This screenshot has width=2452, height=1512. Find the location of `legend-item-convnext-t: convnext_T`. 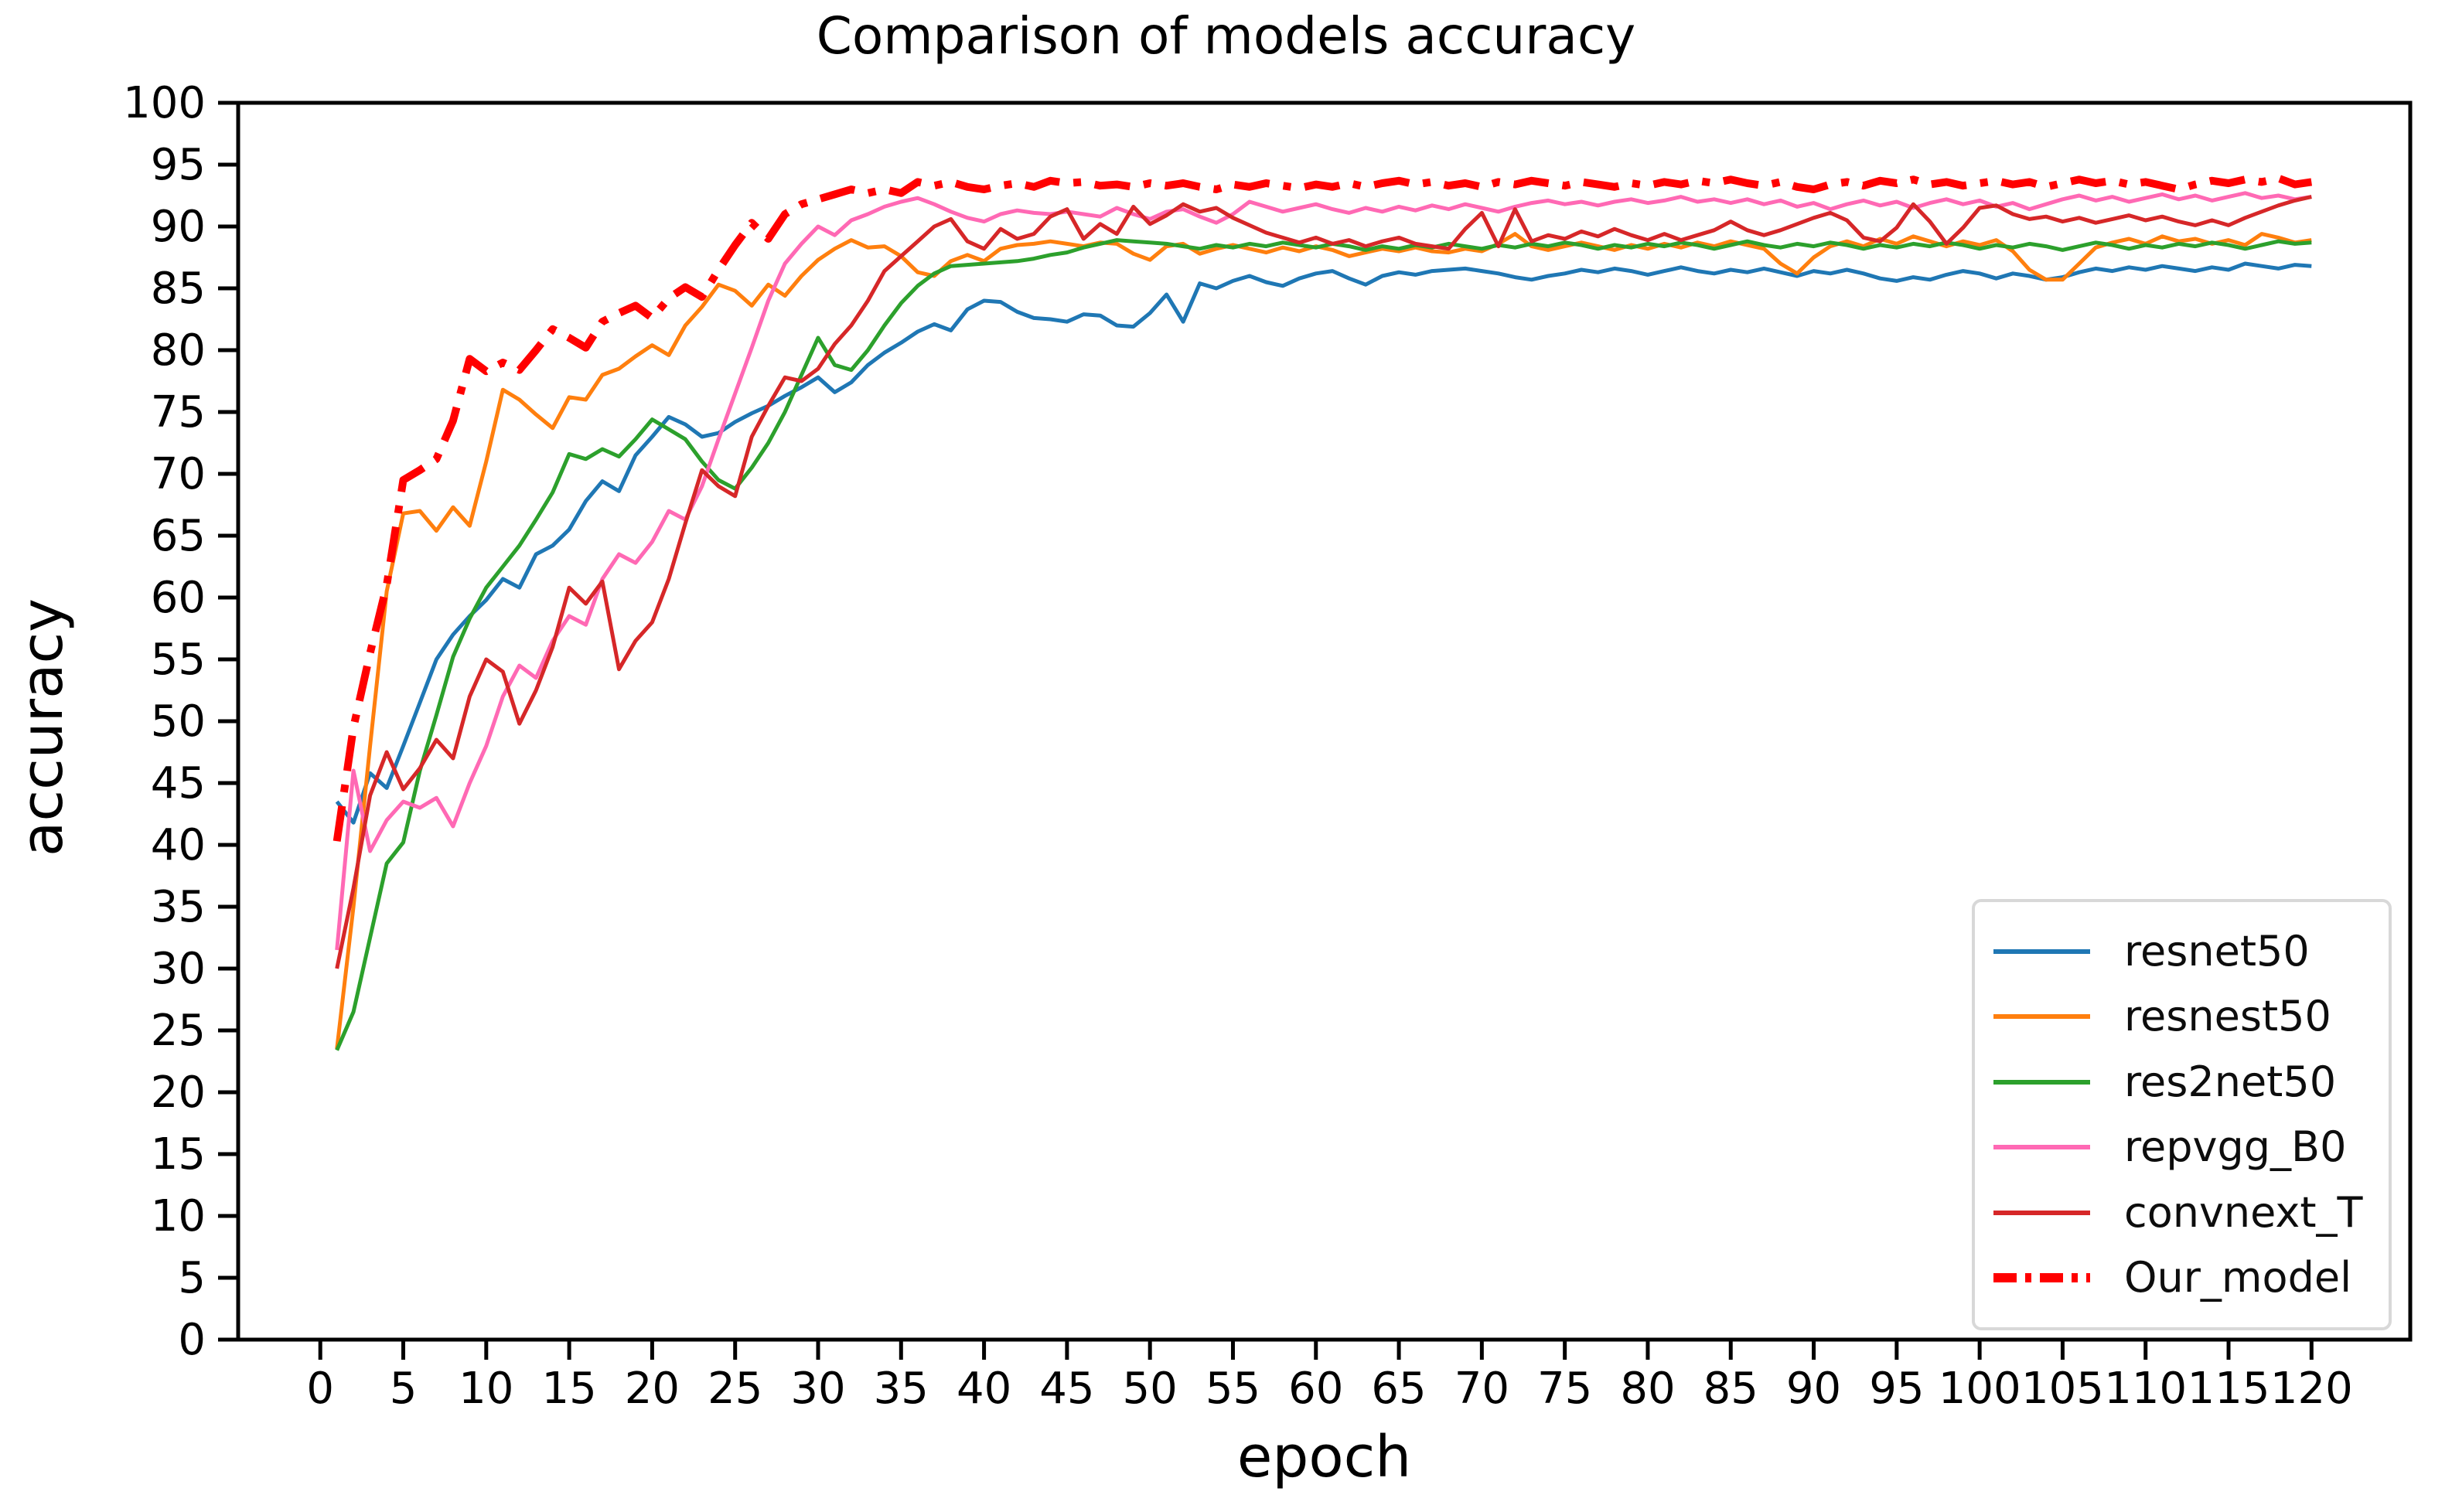

legend-item-convnext-t: convnext_T is located at coordinates (2182, 1212).